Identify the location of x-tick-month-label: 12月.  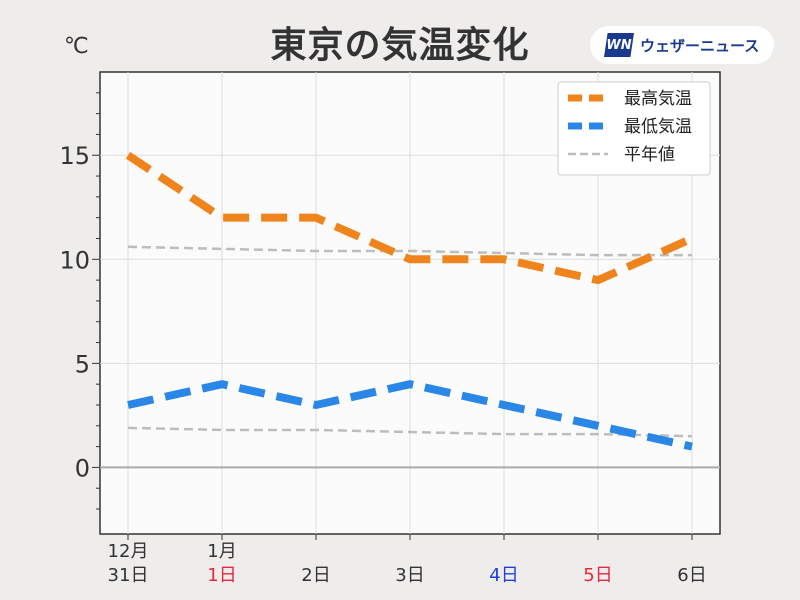
(128, 551).